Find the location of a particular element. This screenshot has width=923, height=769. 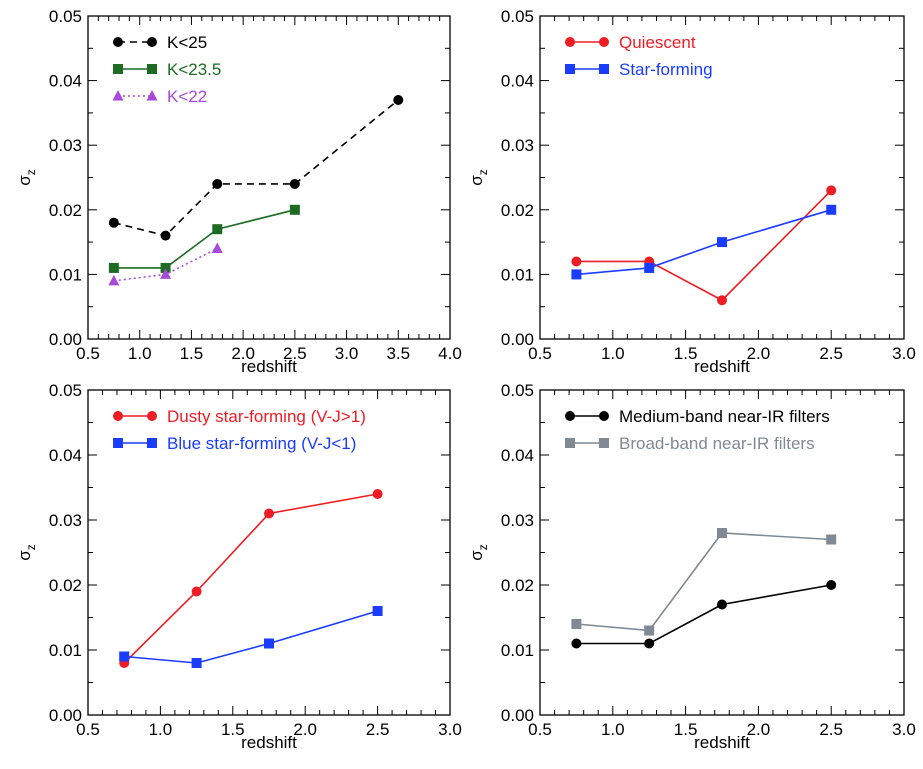

legend-label: Blue star-forming (V-J<1) is located at coordinates (261, 443).